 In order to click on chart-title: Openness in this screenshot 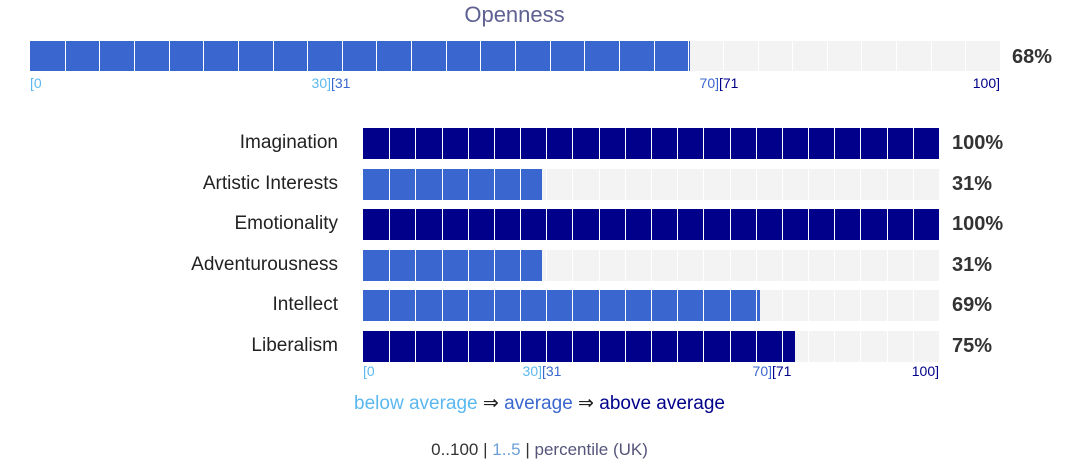, I will do `click(514, 14)`.